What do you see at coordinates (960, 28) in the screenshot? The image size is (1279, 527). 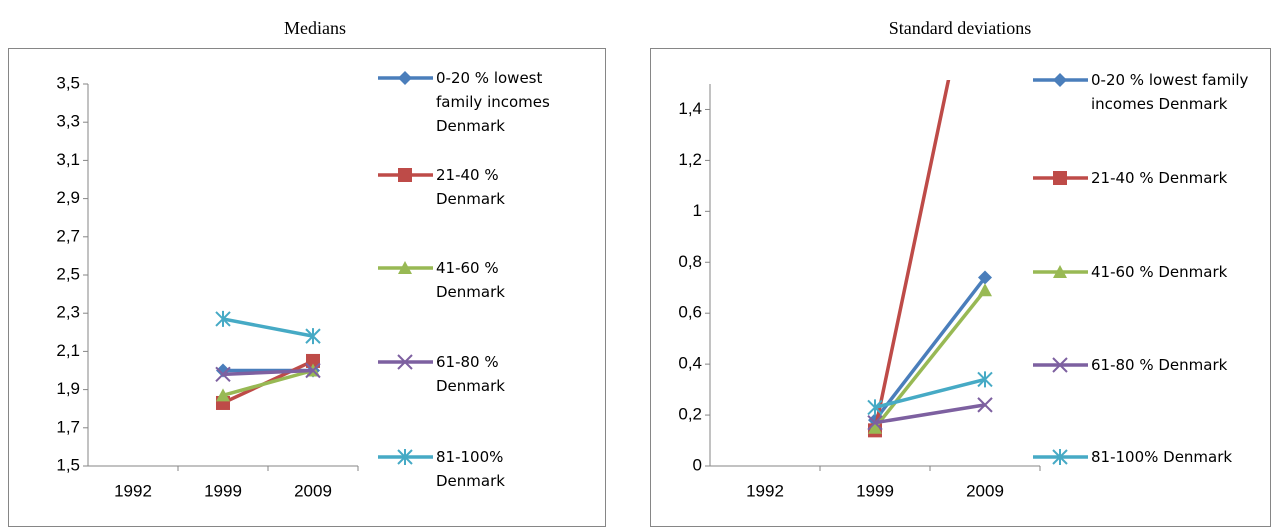 I see `chart-title: Standard deviations` at bounding box center [960, 28].